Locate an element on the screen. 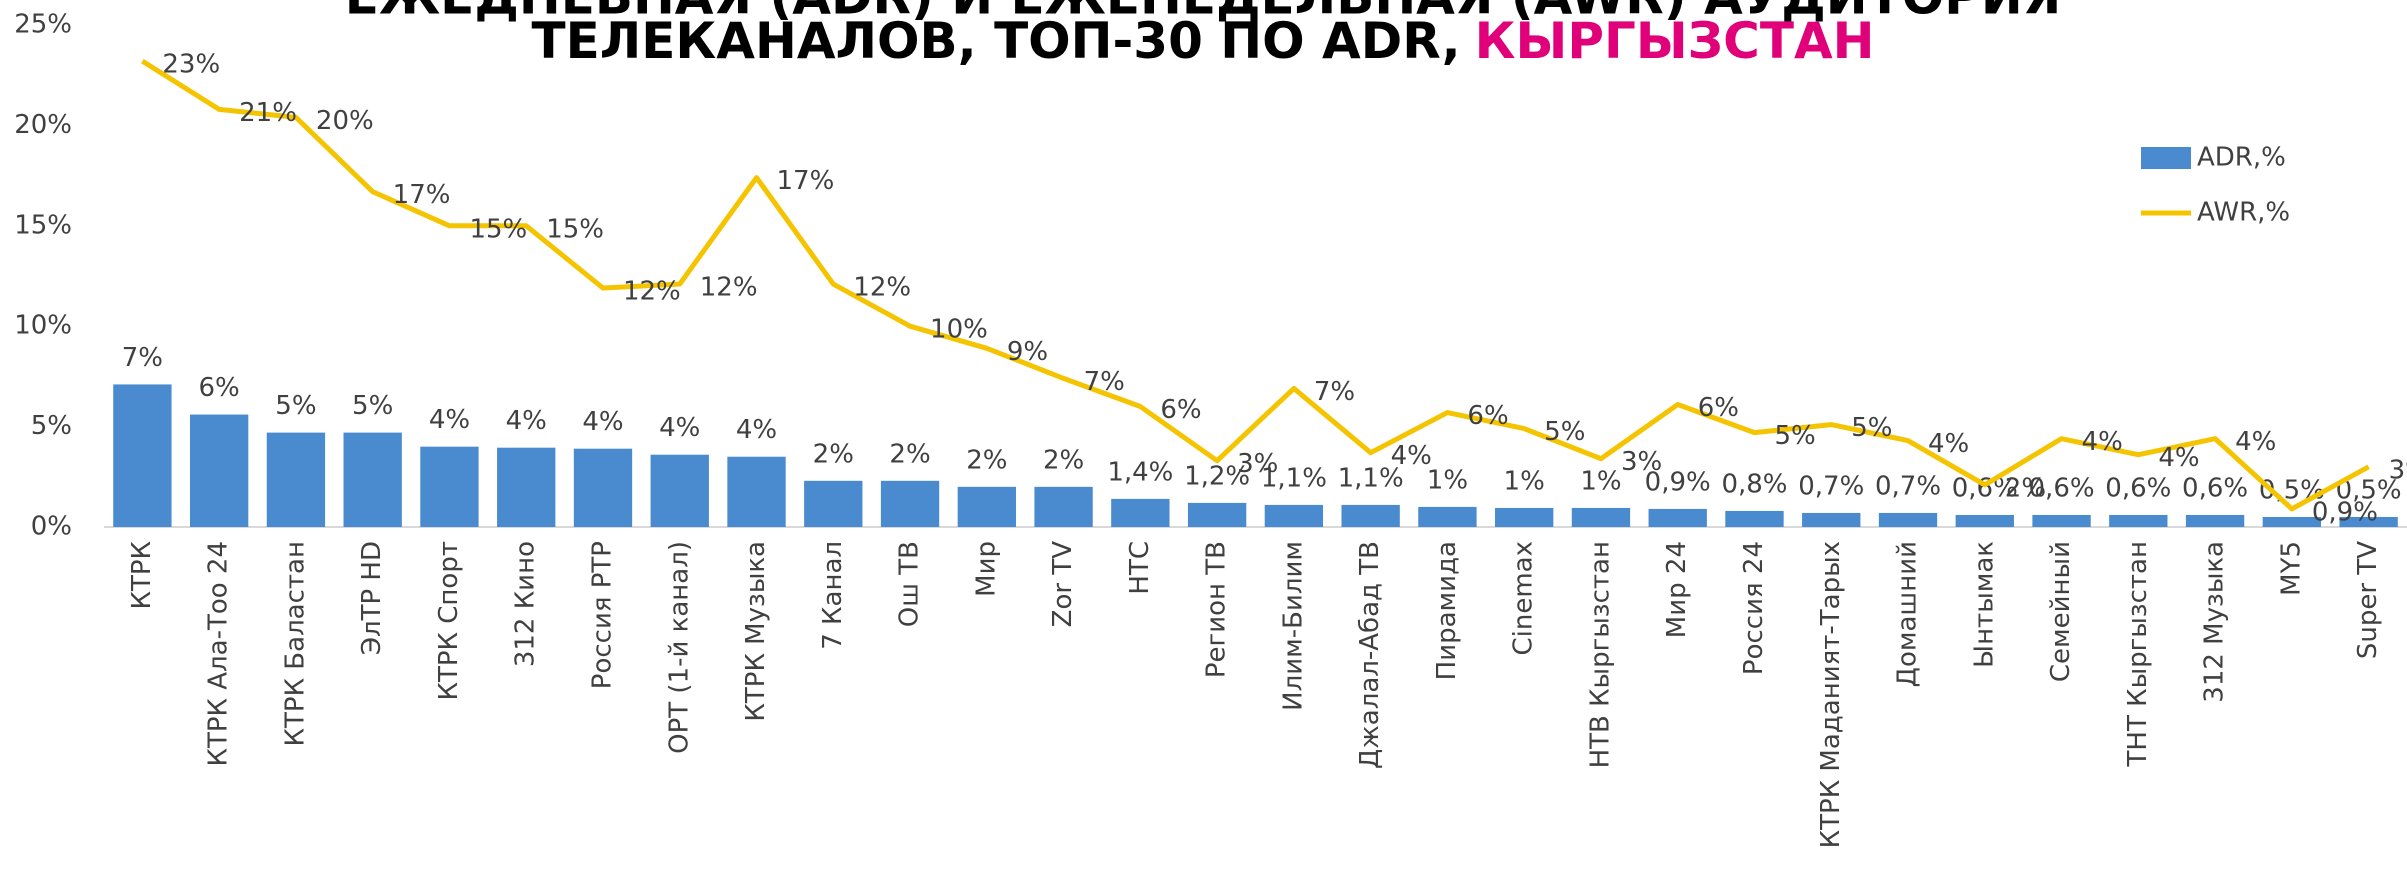 This screenshot has width=2407, height=871. x-tick-label: 312 Музыка is located at coordinates (2215, 622).